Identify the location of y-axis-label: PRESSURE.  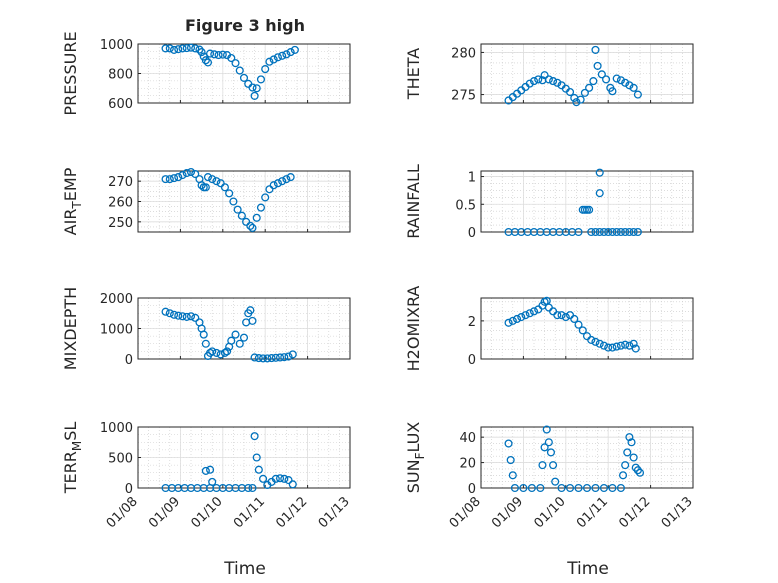
(70, 73).